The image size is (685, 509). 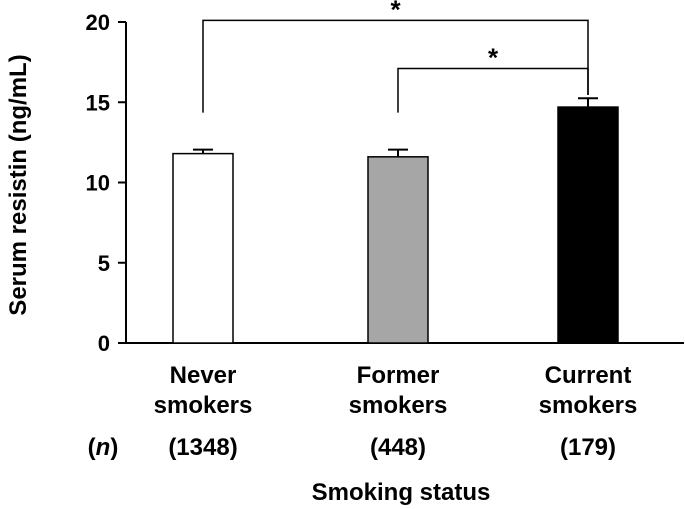 I want to click on category-n-label: (448), so click(x=398, y=447).